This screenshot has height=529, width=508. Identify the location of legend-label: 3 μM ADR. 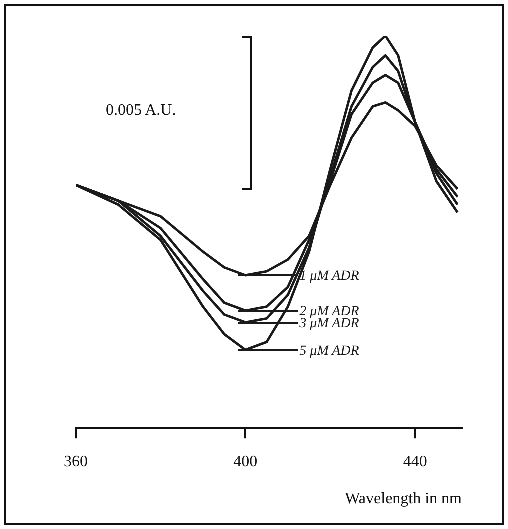
(329, 324).